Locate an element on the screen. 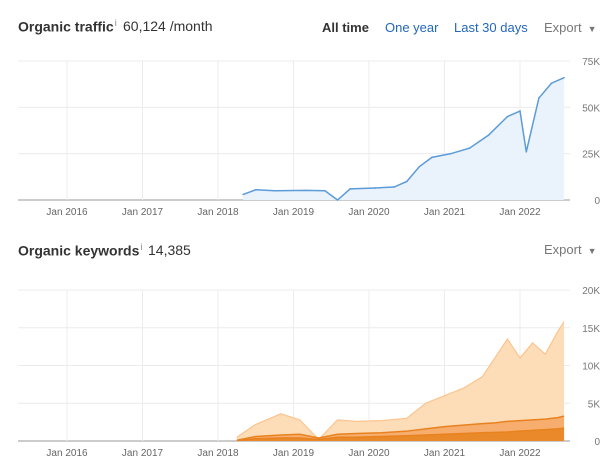 Image resolution: width=616 pixels, height=469 pixels. y-tick-label: 10K is located at coordinates (591, 367).